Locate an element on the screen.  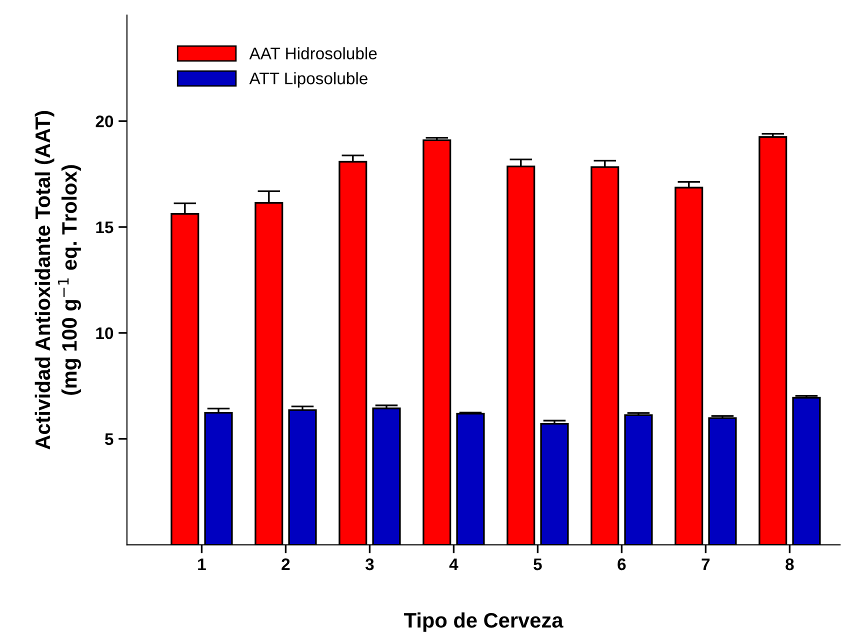
y-axis-title: Actividad Antioxidante Total (AAT) (mg 100 g$^{−1}$ eq. Trolox) is located at coordinates (58, 280).